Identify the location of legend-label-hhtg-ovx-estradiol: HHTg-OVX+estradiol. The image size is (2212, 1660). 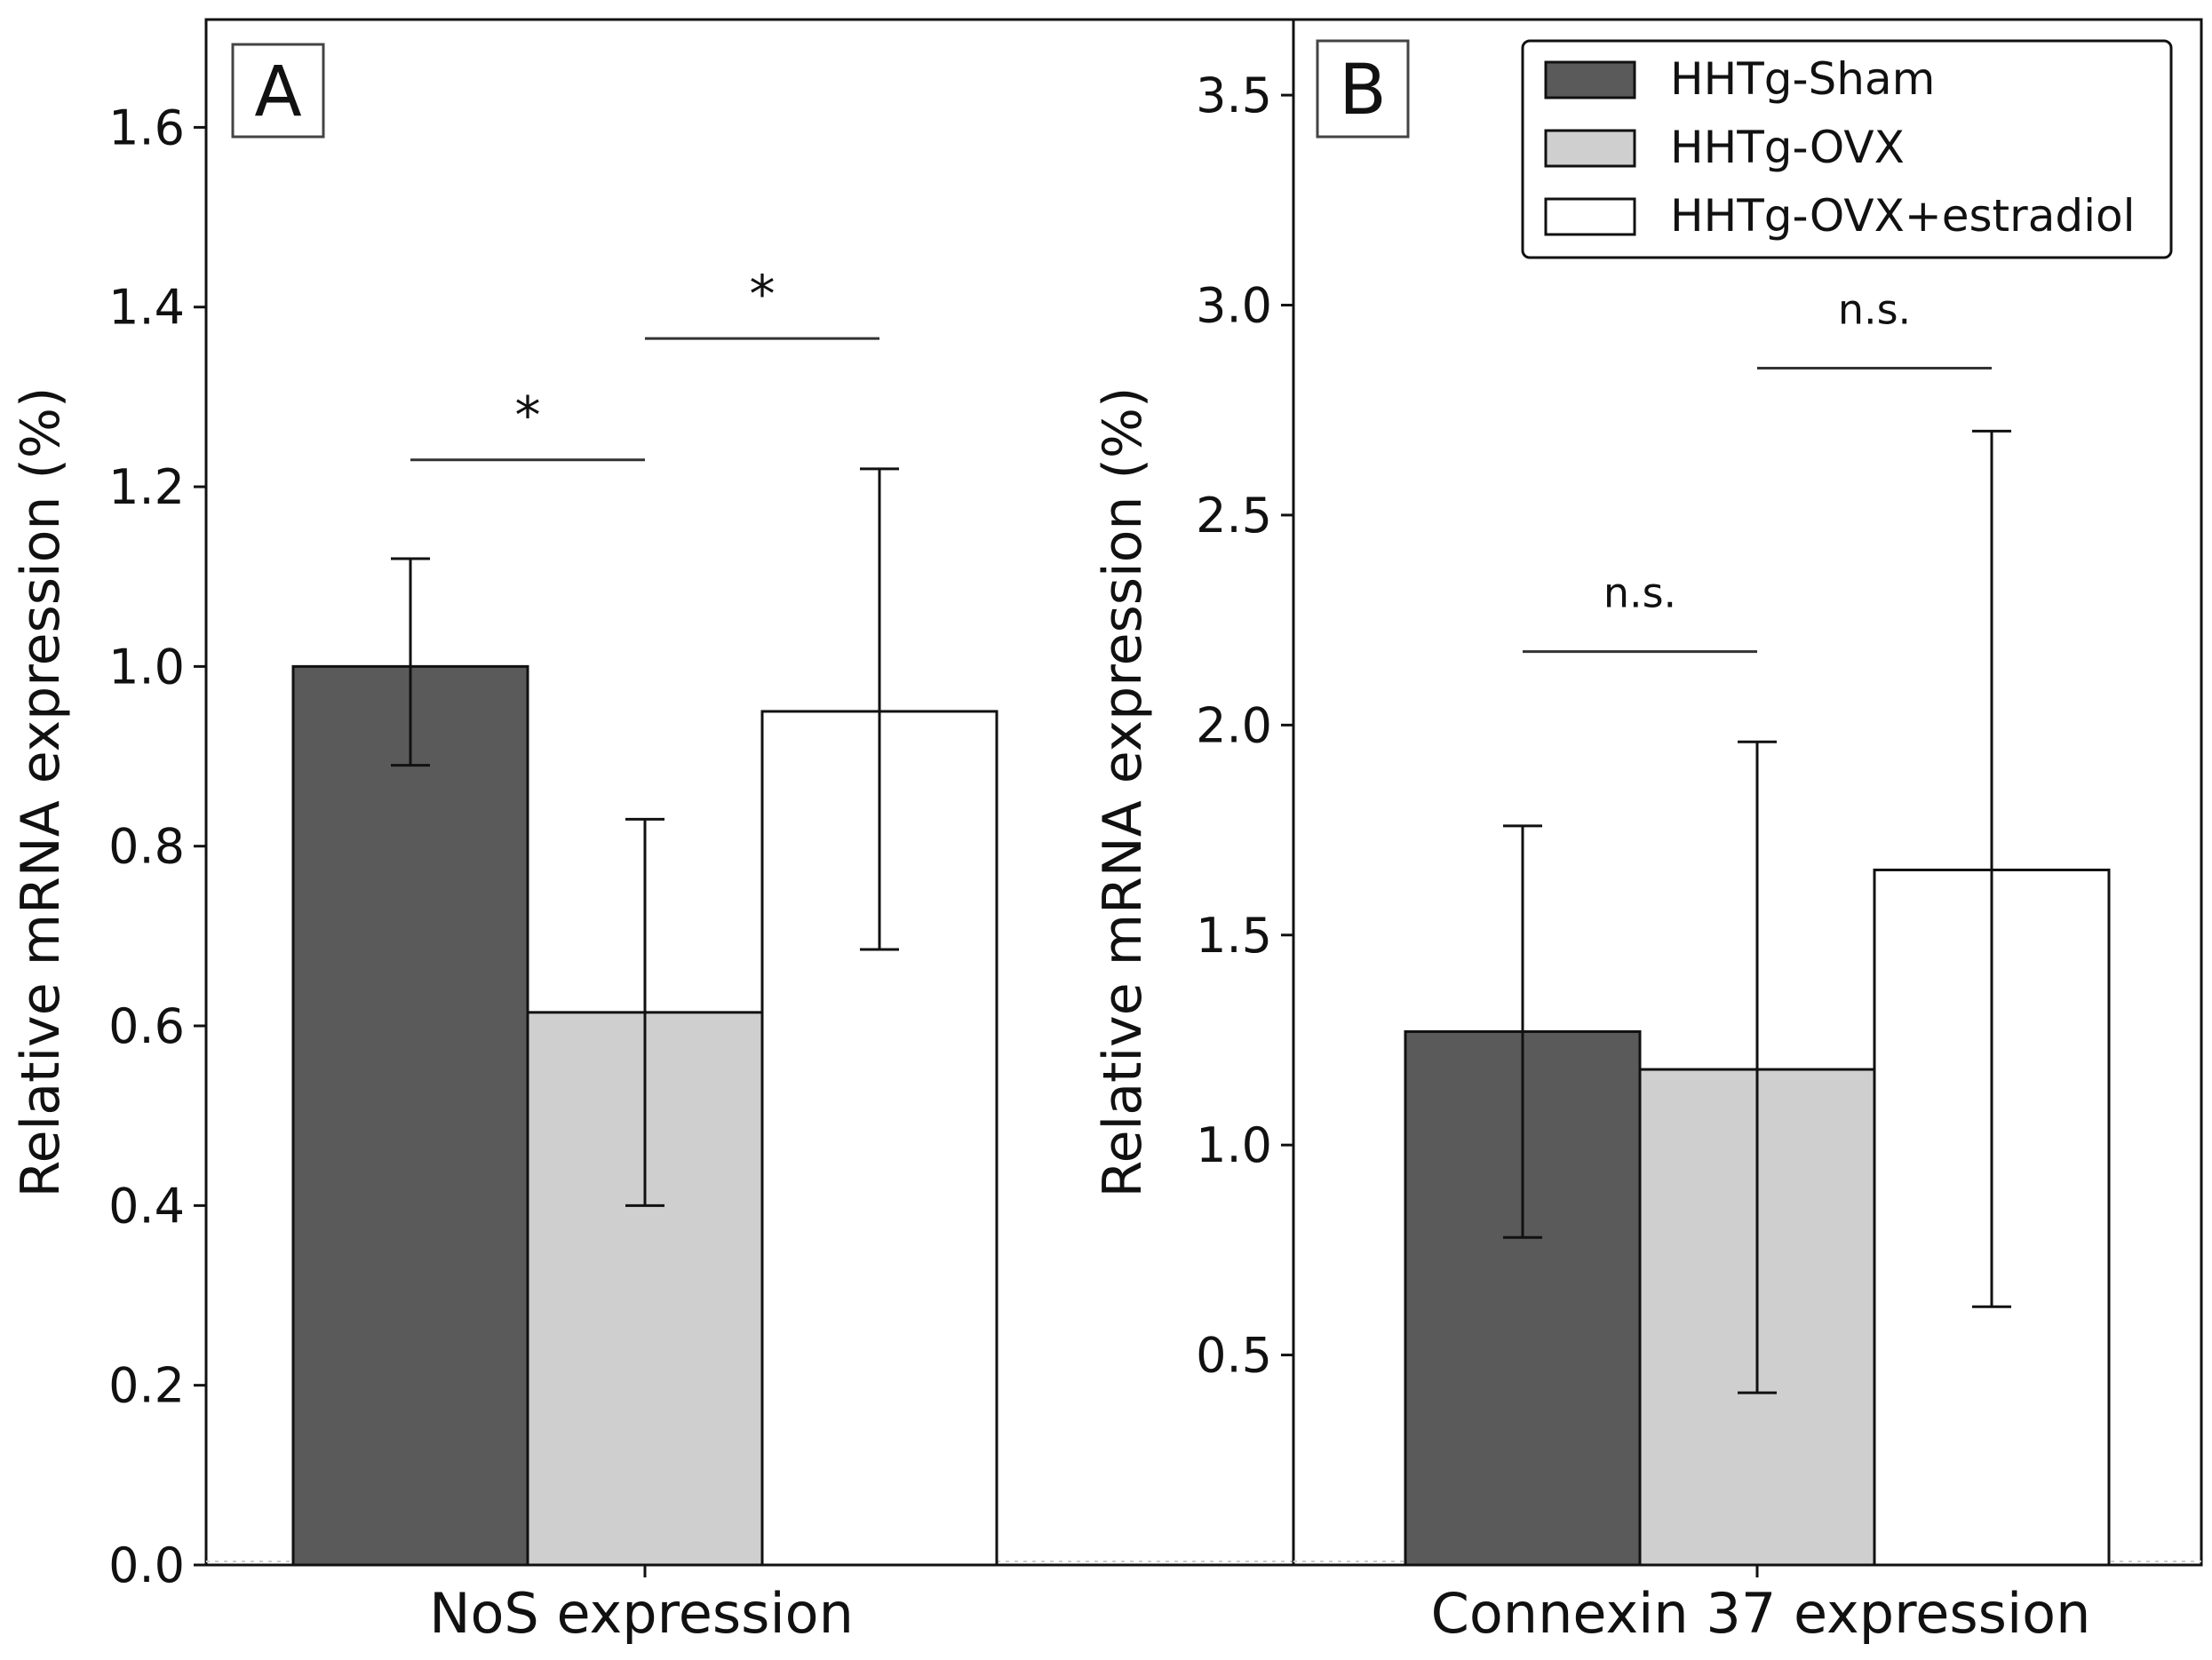
(1903, 216).